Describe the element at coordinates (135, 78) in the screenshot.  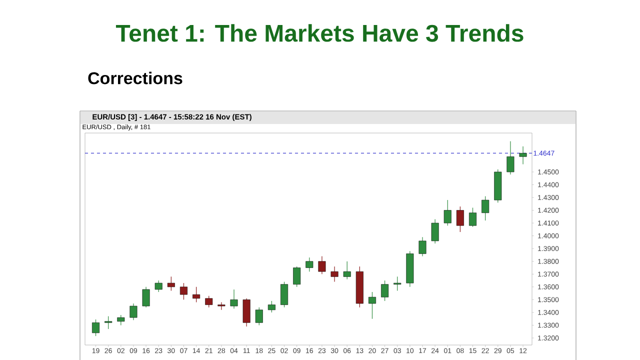
I see `chart-subtitle: Corrections` at that location.